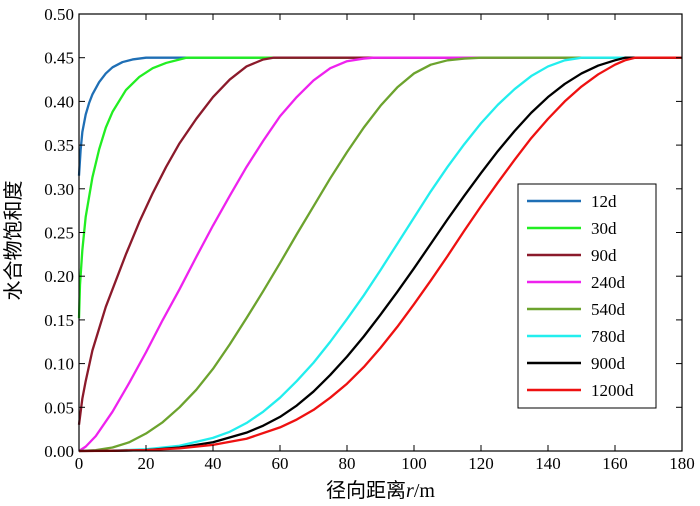 The height and width of the screenshot is (506, 700). What do you see at coordinates (79, 463) in the screenshot?
I see `x-tick-label: 0` at bounding box center [79, 463].